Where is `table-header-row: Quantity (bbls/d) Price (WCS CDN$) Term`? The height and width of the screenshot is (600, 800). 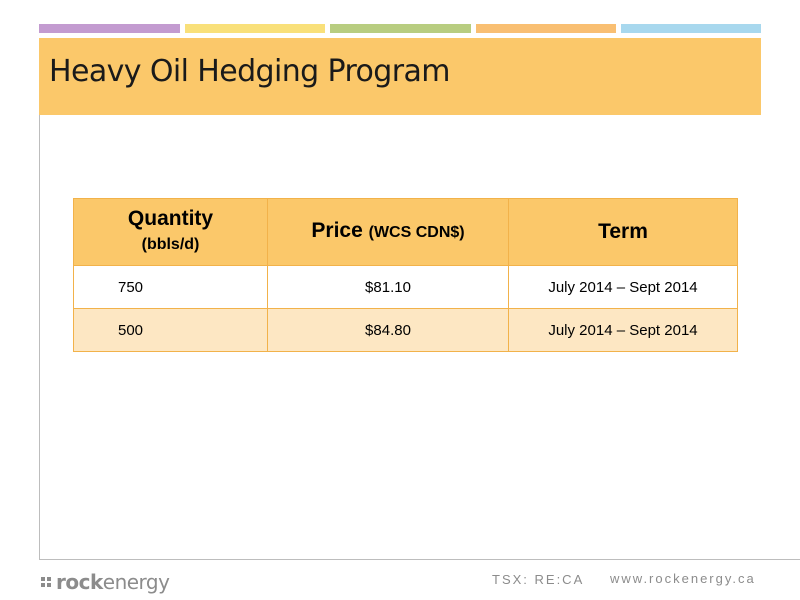
table-header-row: Quantity (bbls/d) Price (WCS CDN$) Term is located at coordinates (405, 232).